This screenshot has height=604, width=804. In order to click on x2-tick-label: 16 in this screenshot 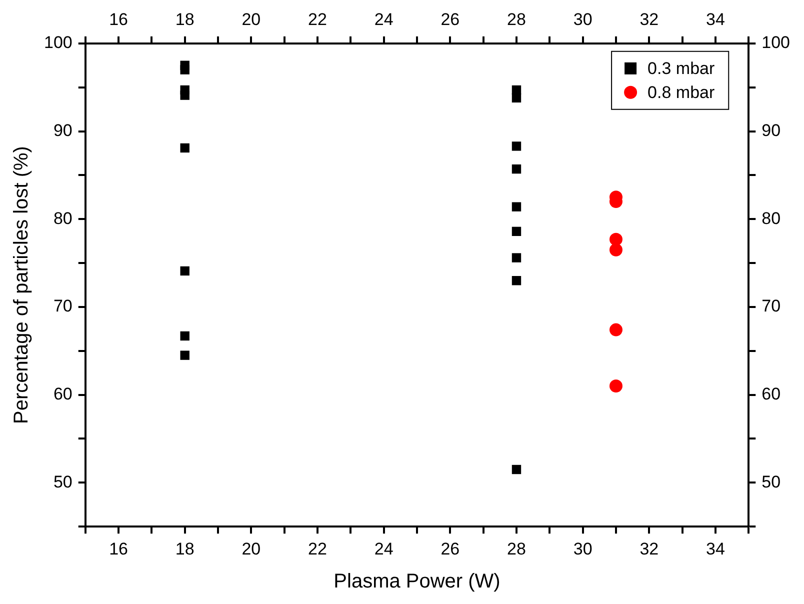, I will do `click(118, 19)`.